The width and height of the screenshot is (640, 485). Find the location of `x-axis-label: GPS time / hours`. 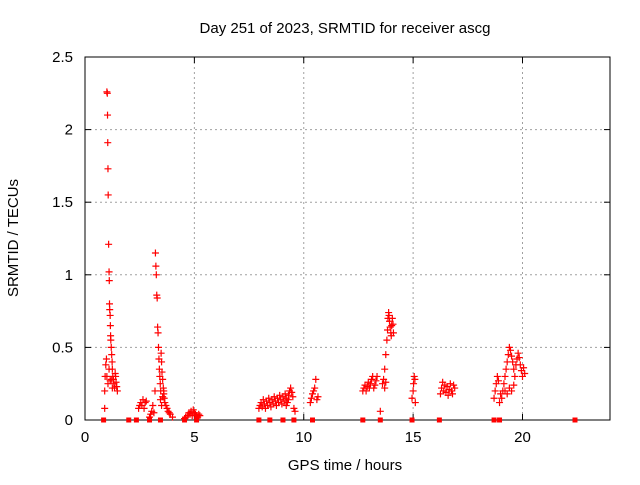

x-axis-label: GPS time / hours is located at coordinates (345, 465).